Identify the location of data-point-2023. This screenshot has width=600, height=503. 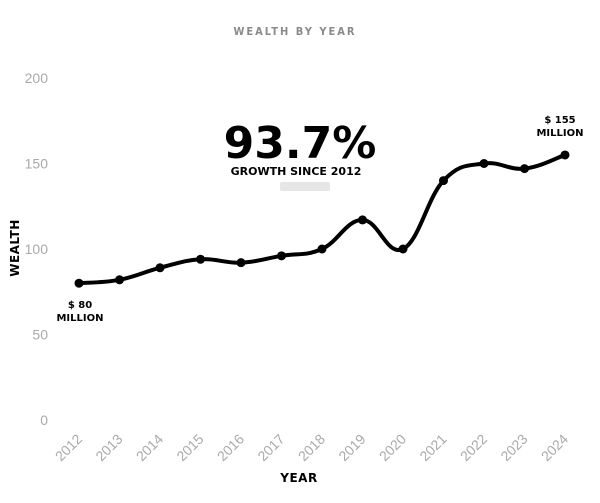
(524, 169).